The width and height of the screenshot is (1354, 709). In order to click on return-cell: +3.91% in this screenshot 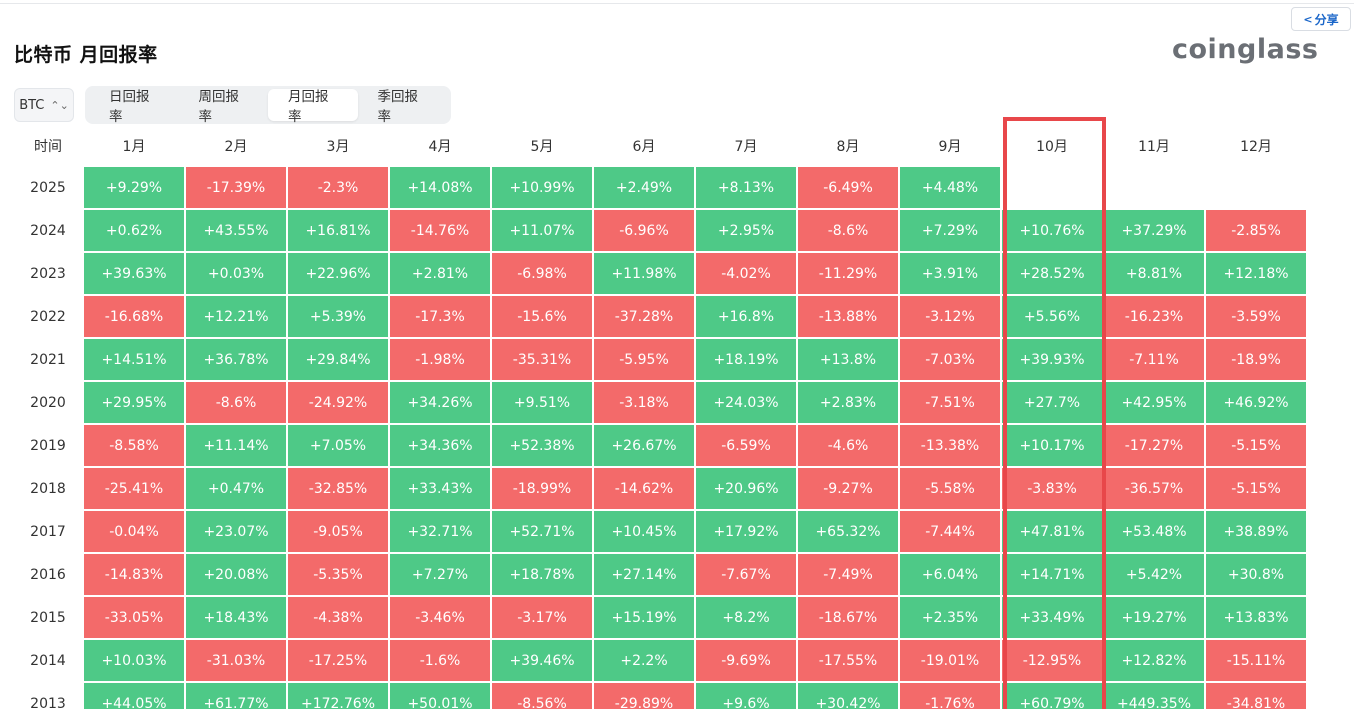, I will do `click(950, 273)`.